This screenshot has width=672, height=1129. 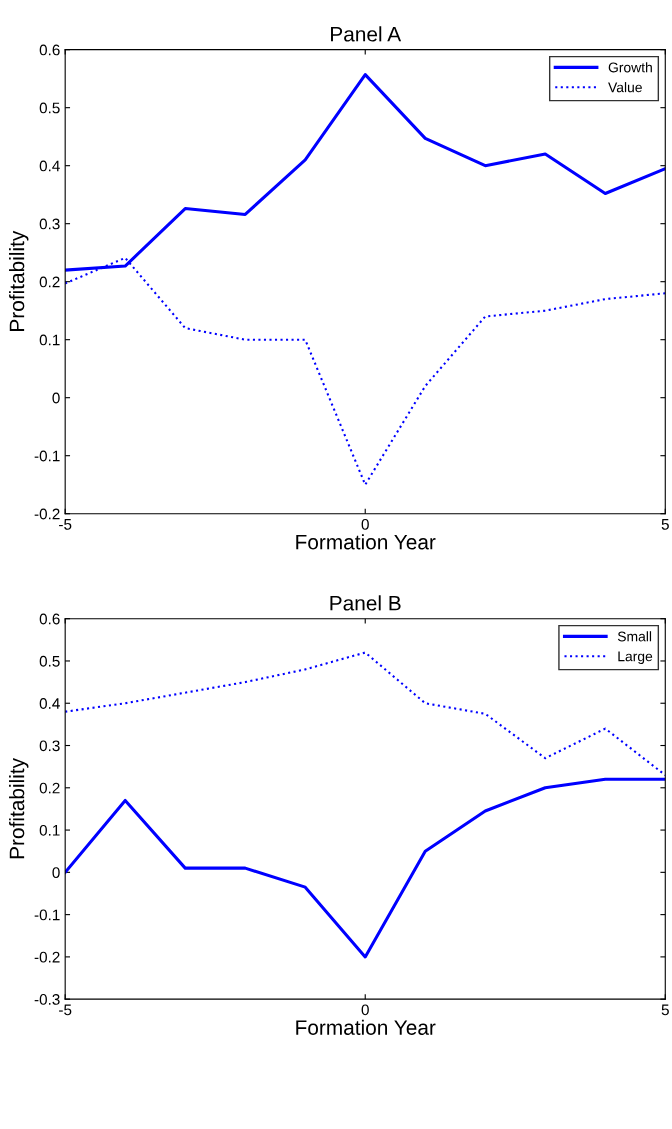 I want to click on legend-label: Large, so click(x=635, y=658).